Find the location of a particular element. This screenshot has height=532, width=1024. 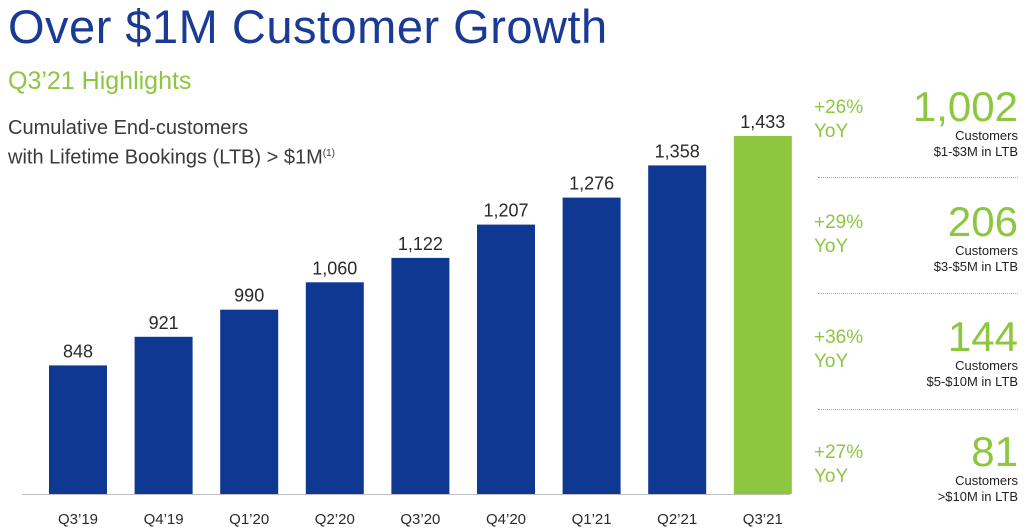

stat-value: 81 is located at coordinates (994, 451).